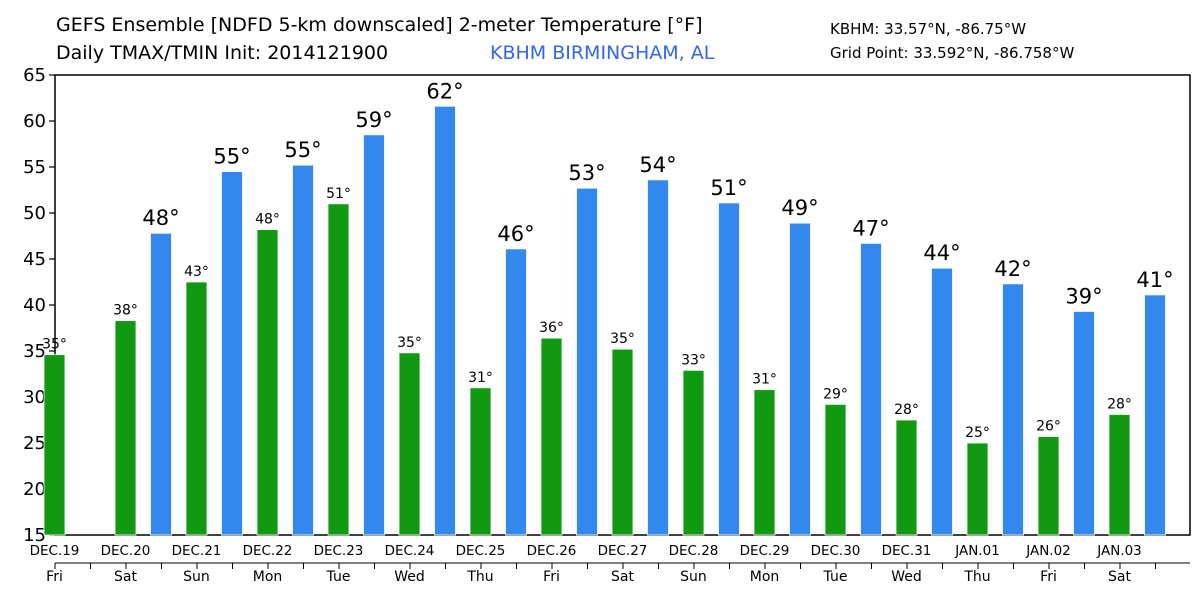 The height and width of the screenshot is (600, 1200). What do you see at coordinates (34, 121) in the screenshot?
I see `y-tick-label: 60` at bounding box center [34, 121].